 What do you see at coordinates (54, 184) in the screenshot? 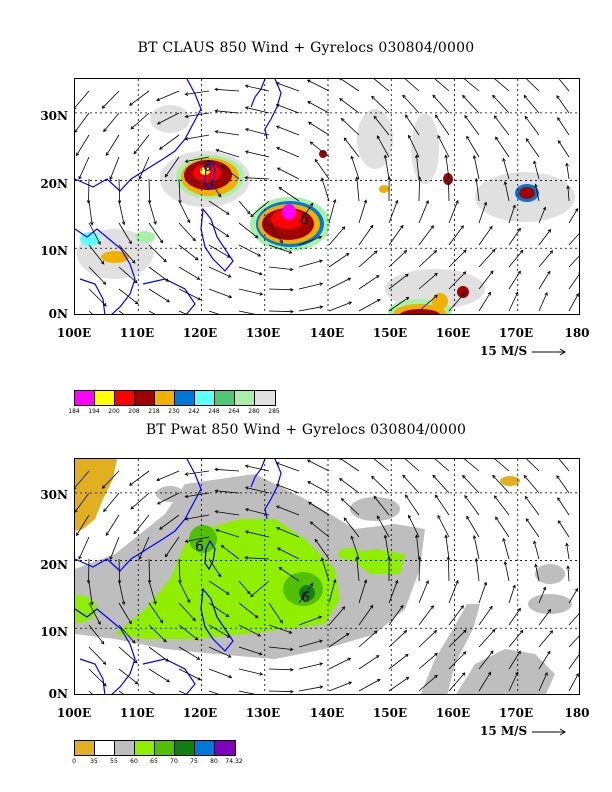
I see `panel1-ytick-20n: 20N` at bounding box center [54, 184].